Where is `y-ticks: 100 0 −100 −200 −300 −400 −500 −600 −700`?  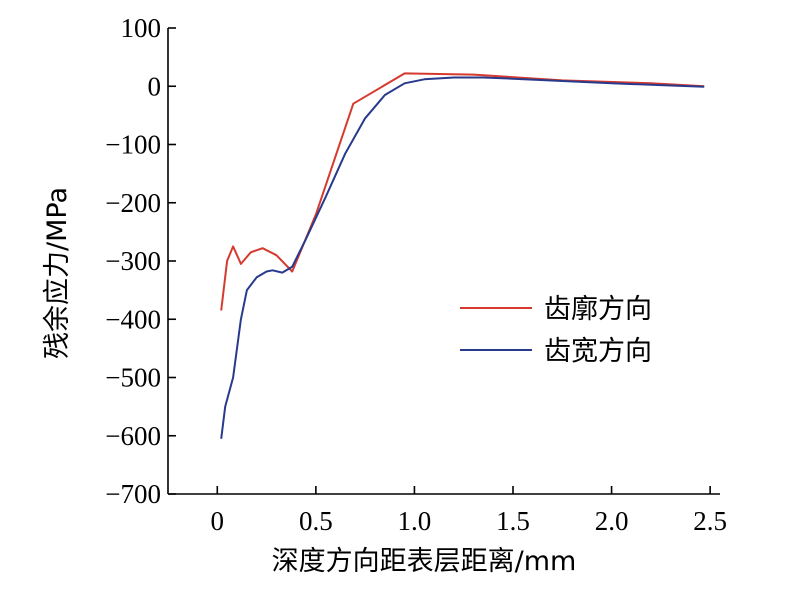 y-ticks: 100 0 −100 −200 −300 −400 −500 −600 −700 is located at coordinates (140, 261).